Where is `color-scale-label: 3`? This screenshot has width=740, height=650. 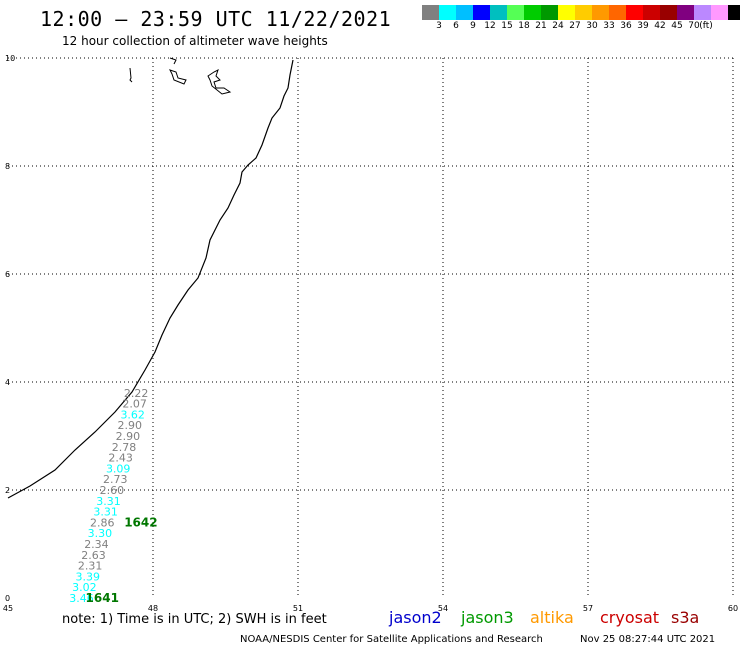 color-scale-label: 3 is located at coordinates (439, 26).